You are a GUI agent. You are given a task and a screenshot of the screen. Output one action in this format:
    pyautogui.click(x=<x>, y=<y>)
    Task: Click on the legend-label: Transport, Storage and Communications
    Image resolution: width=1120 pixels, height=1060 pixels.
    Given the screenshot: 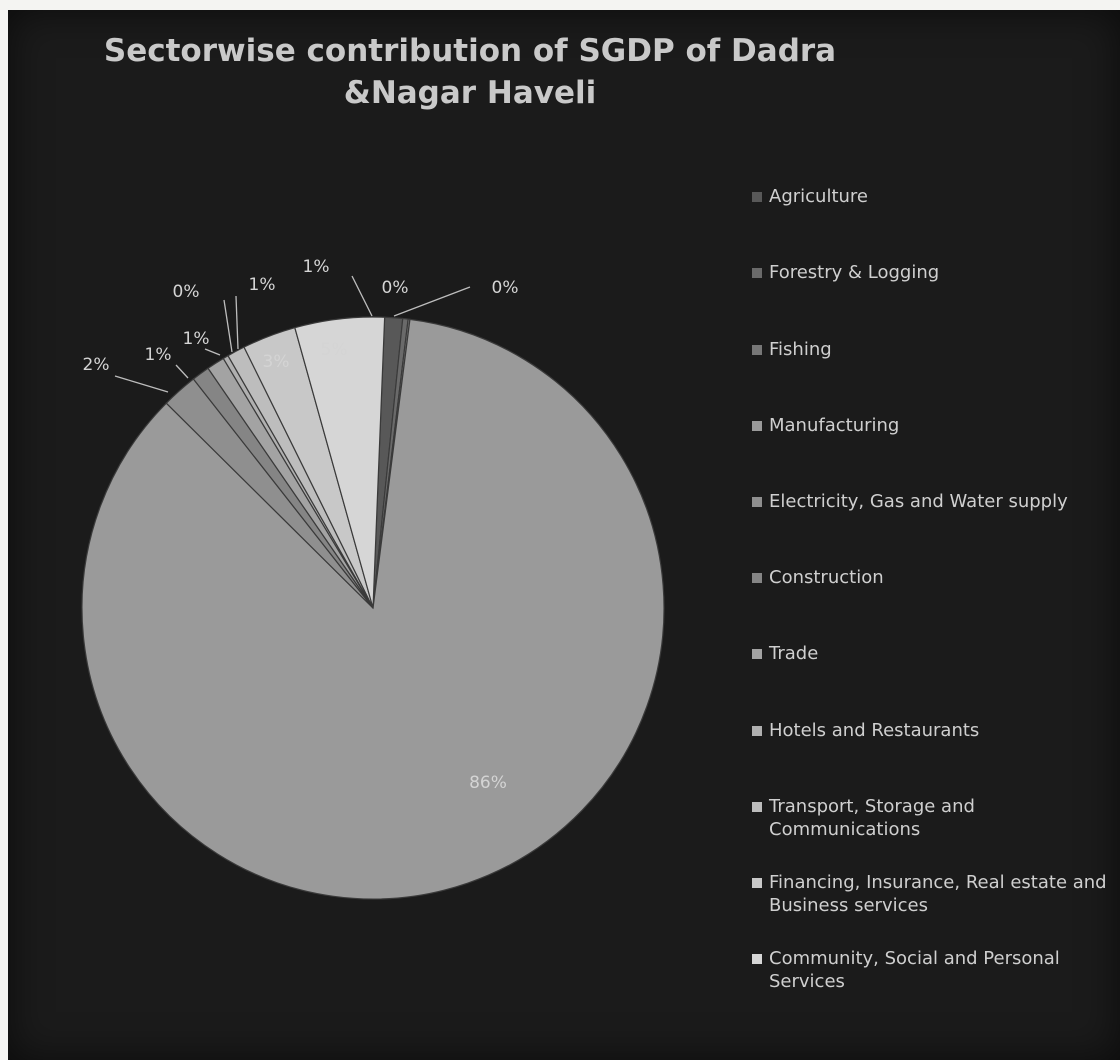 What is the action you would take?
    pyautogui.click(x=872, y=818)
    